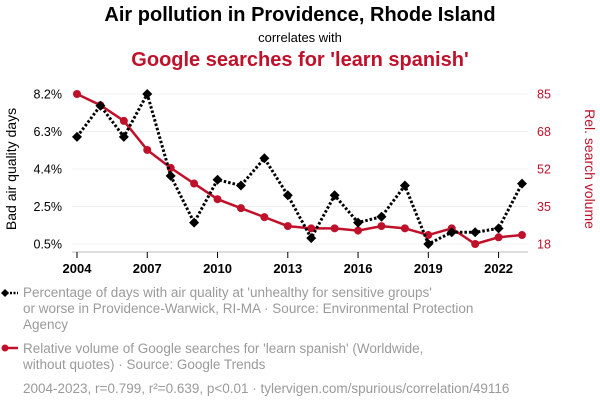 The width and height of the screenshot is (600, 408). I want to click on legend-text-search-volume: without quotes) · Source: Google Trends, so click(144, 364).